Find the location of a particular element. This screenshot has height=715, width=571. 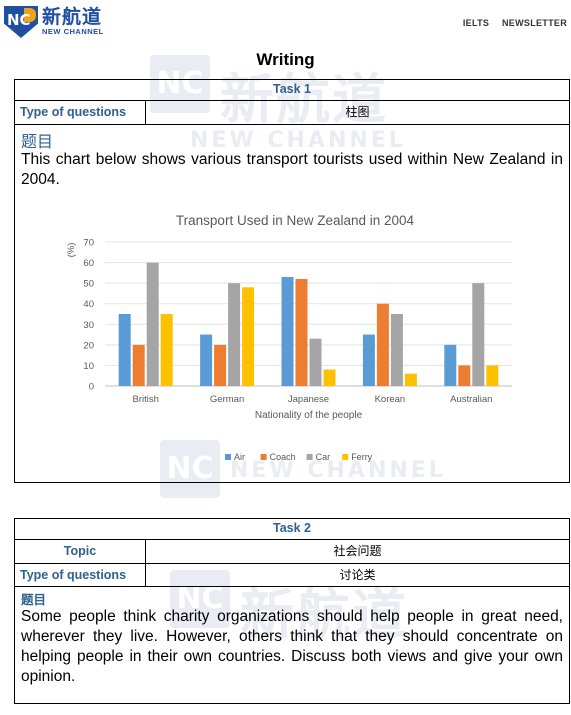

x-tick-label: Japanese is located at coordinates (308, 399).